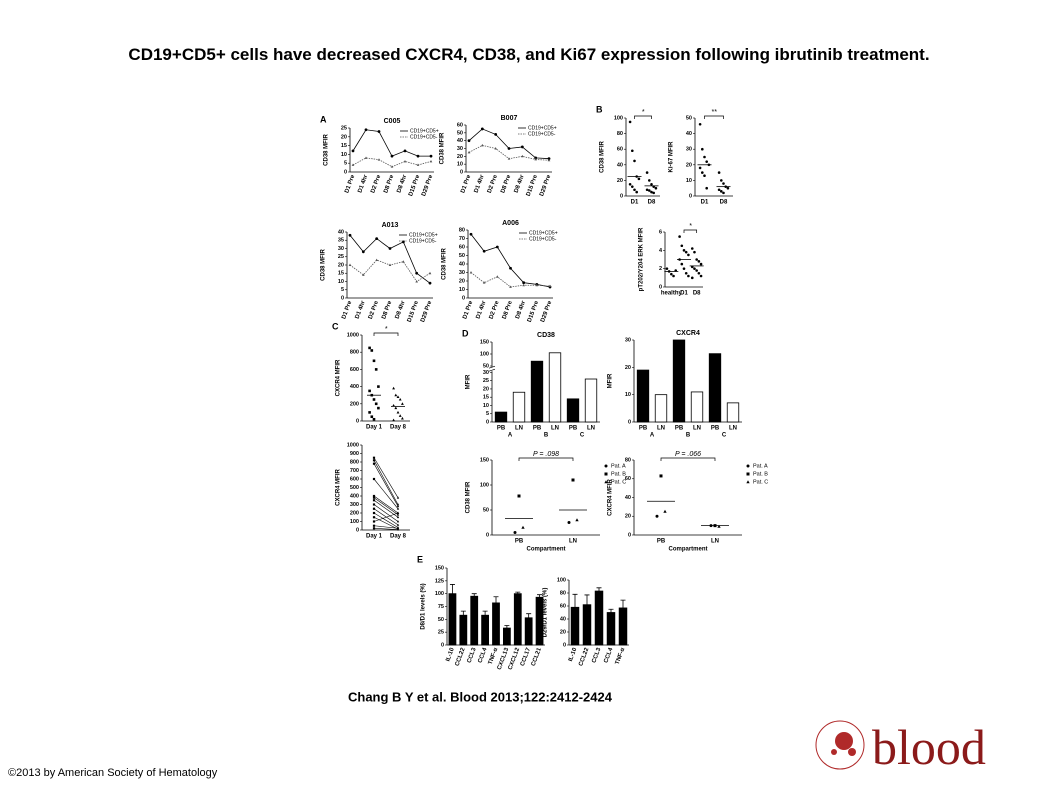  I want to click on x-tick-label: IL-10, so click(450, 655).